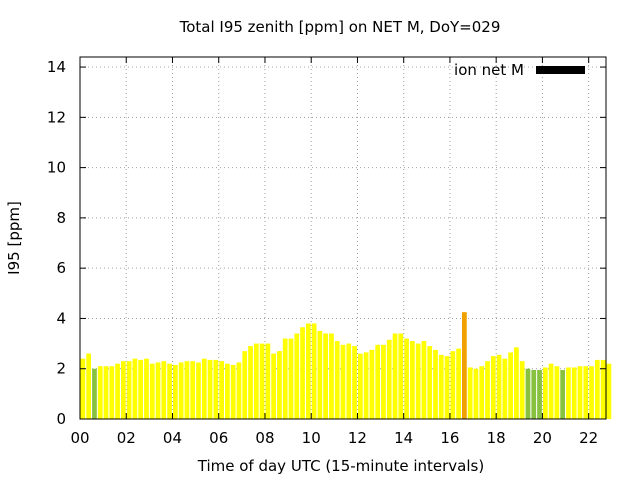 The height and width of the screenshot is (480, 640). Describe the element at coordinates (79, 438) in the screenshot. I see `x-tick-label: 00` at that location.